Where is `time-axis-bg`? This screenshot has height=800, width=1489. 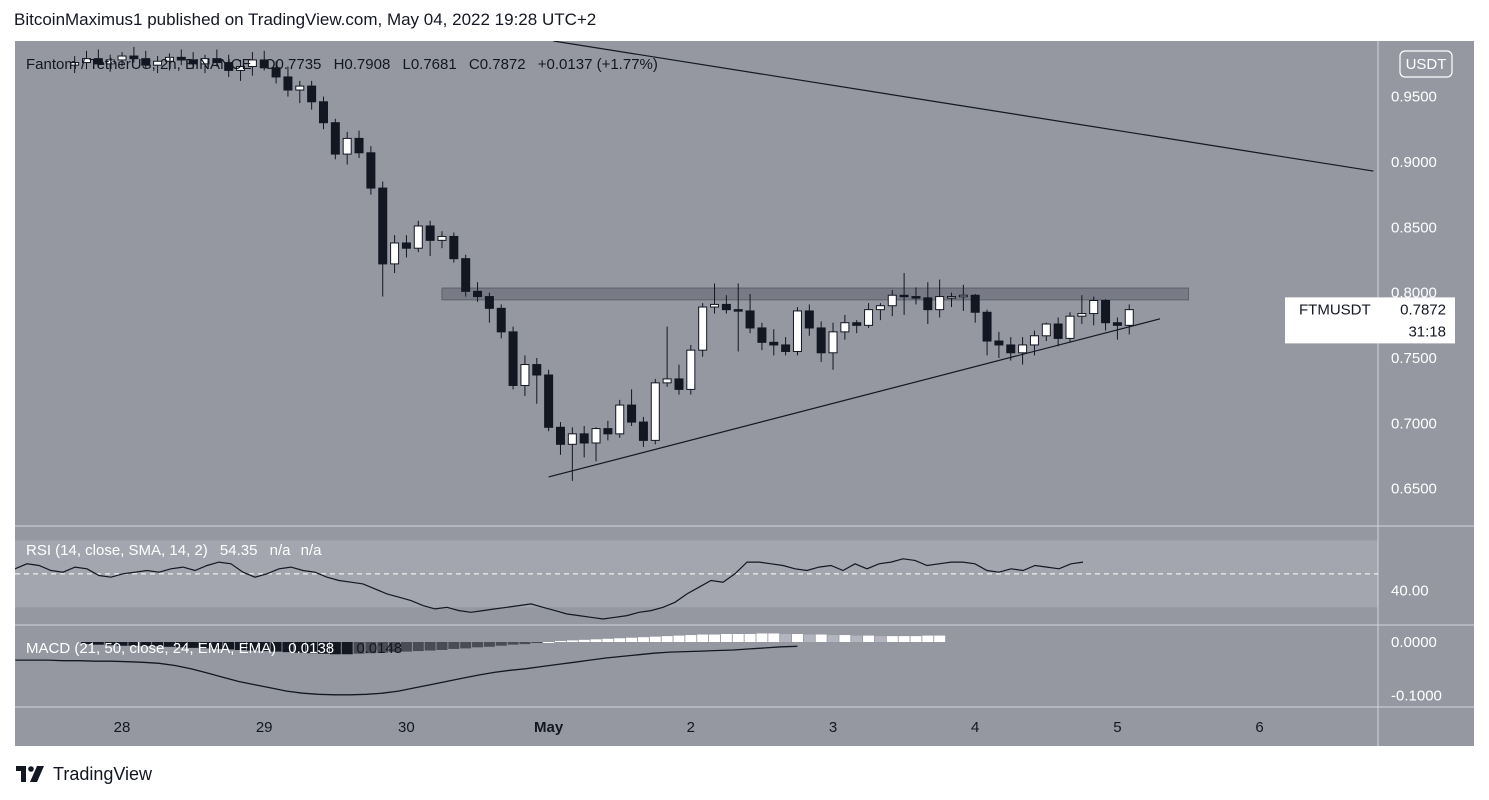
time-axis-bg is located at coordinates (744, 726).